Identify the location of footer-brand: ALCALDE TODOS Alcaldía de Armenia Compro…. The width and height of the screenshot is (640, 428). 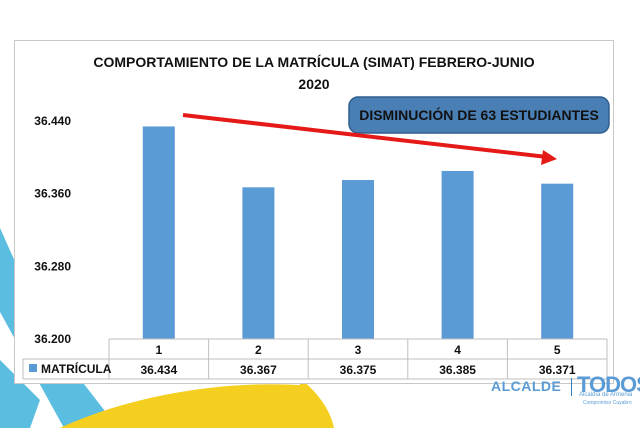
(565, 400).